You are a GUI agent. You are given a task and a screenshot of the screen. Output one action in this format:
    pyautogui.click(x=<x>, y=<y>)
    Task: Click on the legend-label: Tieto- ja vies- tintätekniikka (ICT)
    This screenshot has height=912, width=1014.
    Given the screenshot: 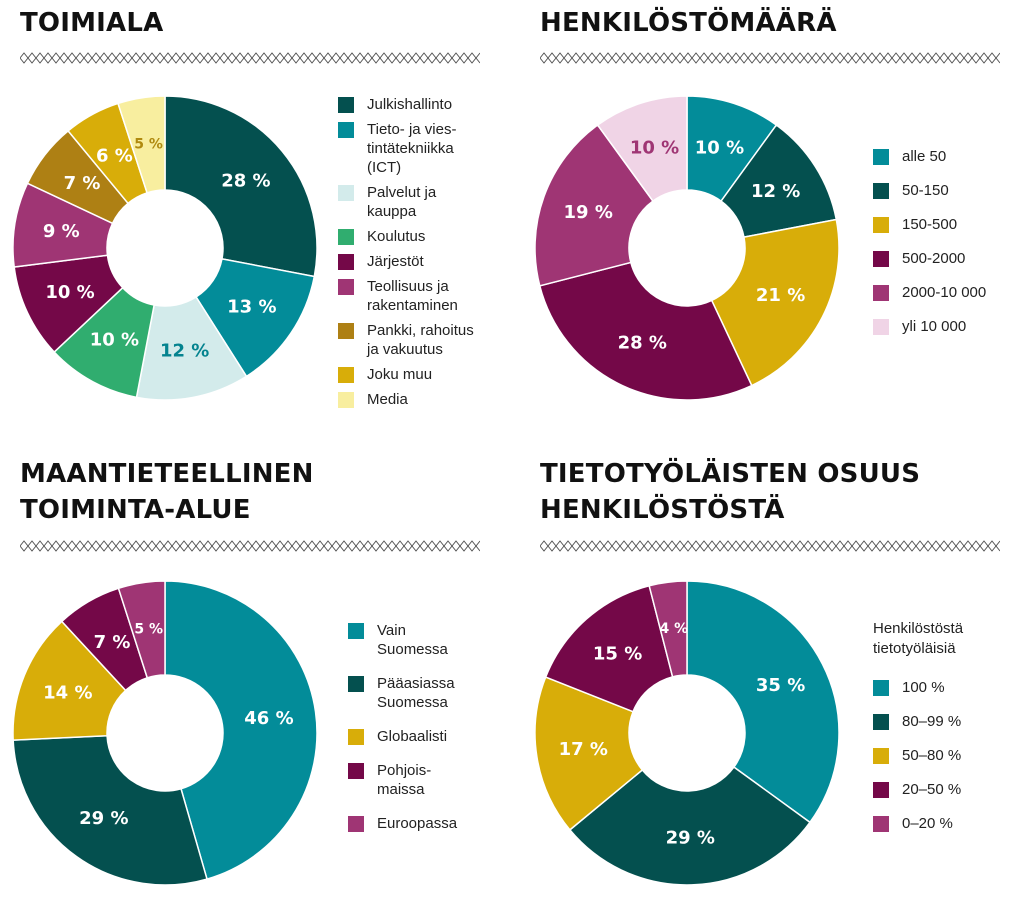 What is the action you would take?
    pyautogui.click(x=412, y=148)
    